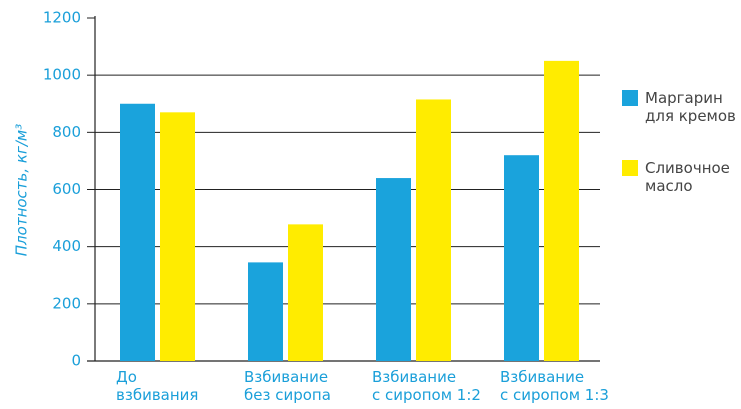 The height and width of the screenshot is (409, 741). I want to click on x-tick-label: Взбивание с сиропом 1:3, so click(554, 386).